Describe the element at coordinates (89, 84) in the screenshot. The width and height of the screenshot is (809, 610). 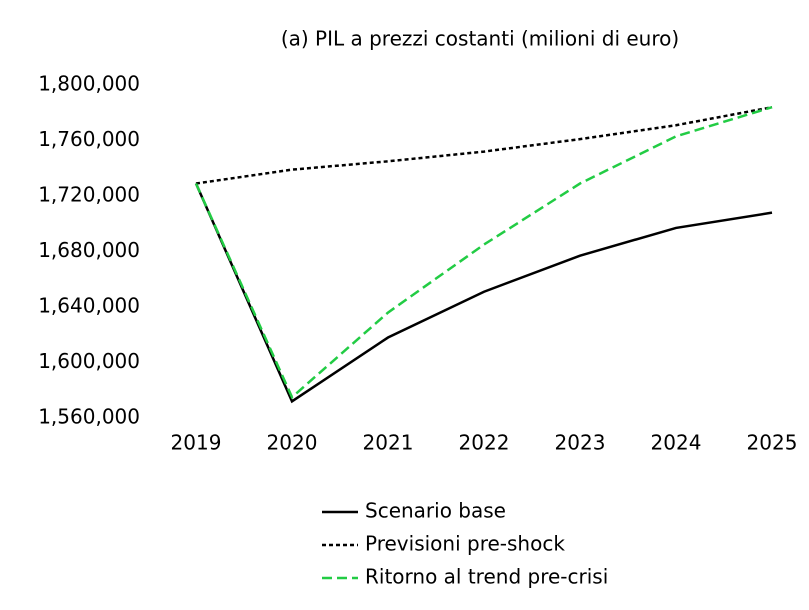
I see `y-tick-label: 1,800,000` at that location.